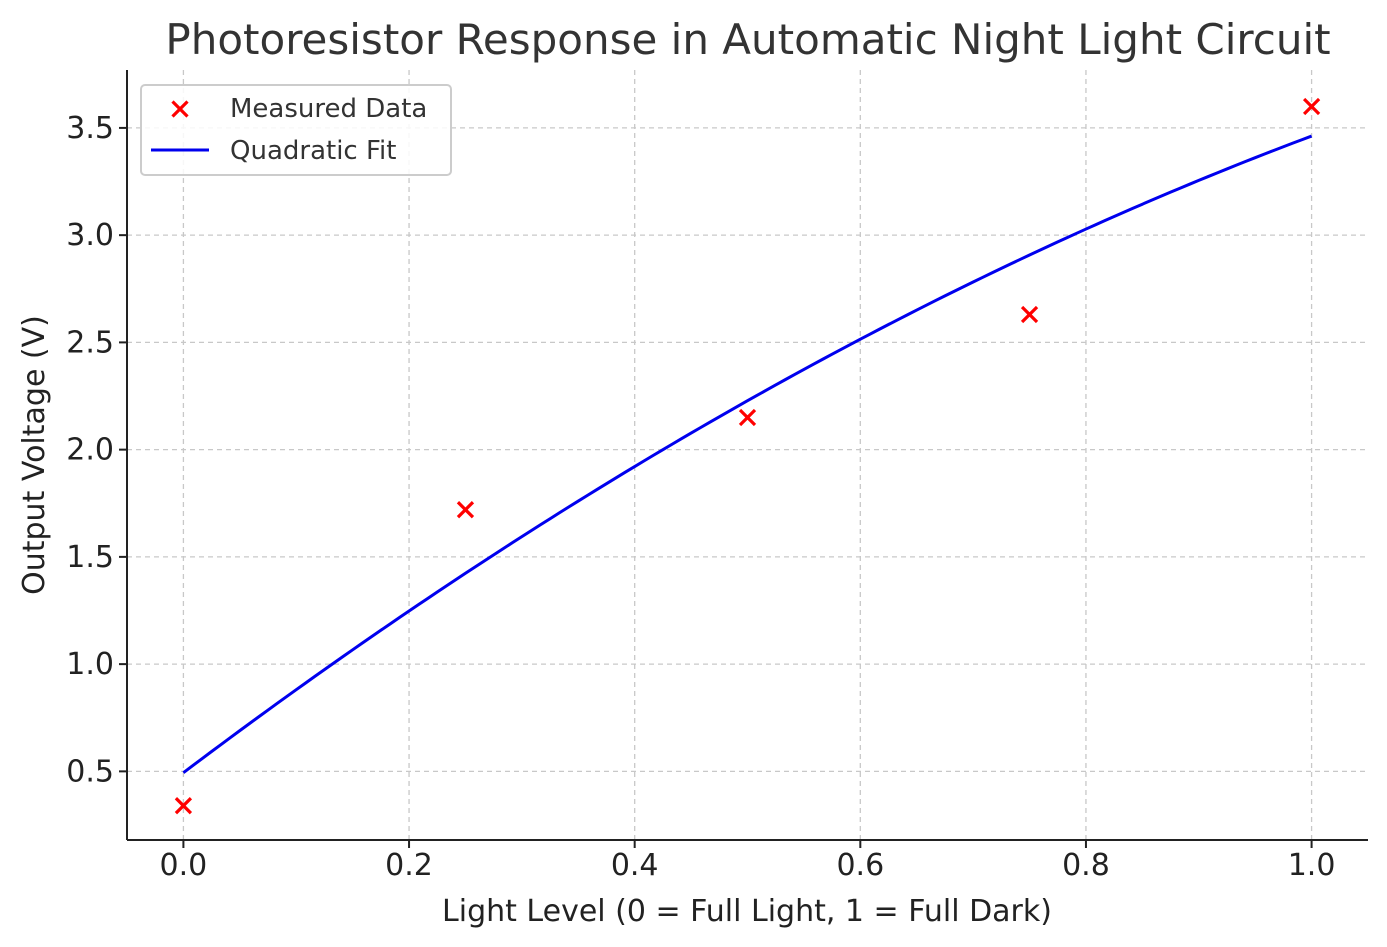  I want to click on y-axis-label: Output Voltage (V), so click(34, 455).